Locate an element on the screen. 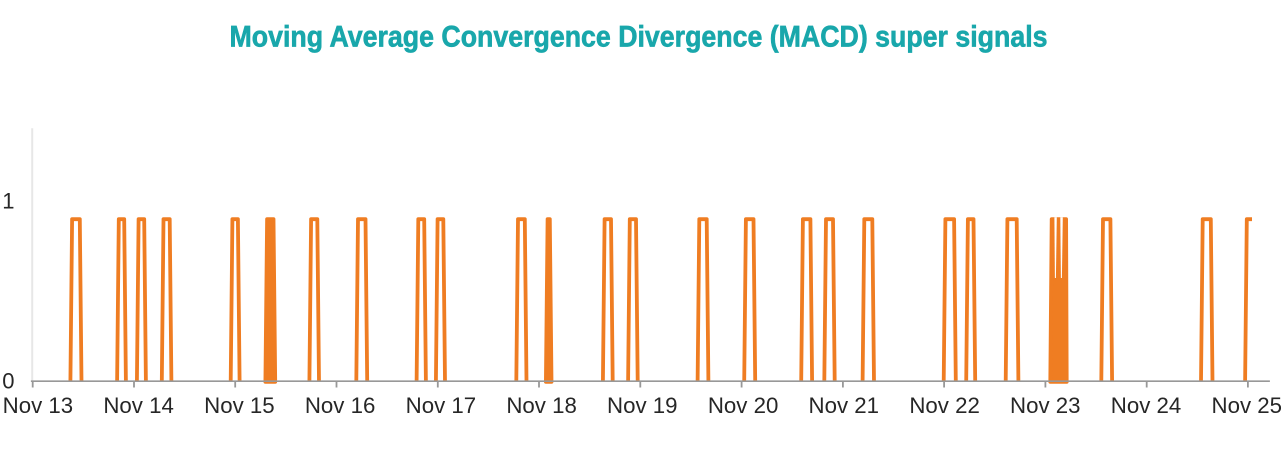  svg-text: Nov 23 is located at coordinates (1045, 405).